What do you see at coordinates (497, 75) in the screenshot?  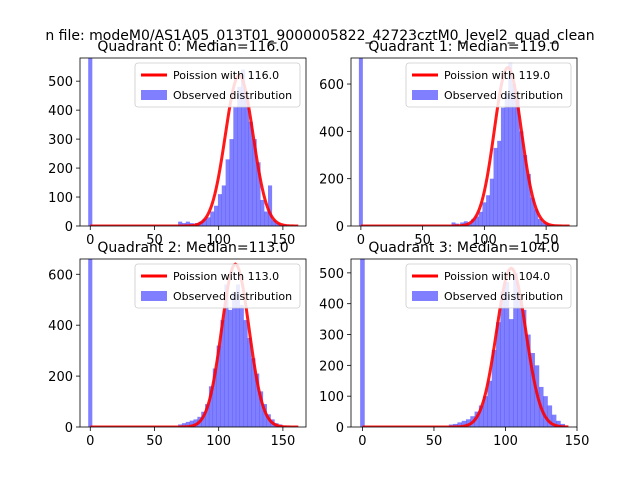 I see `legend-entry-poisson: Poission with 119.0` at bounding box center [497, 75].